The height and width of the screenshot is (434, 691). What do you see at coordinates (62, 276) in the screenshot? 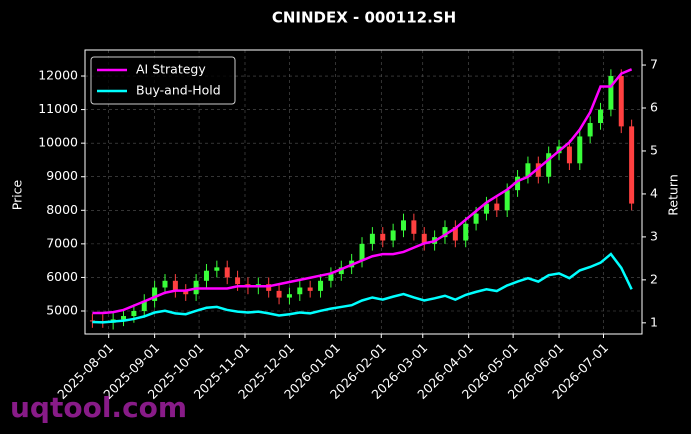
I see `y-tick-label: 6000` at bounding box center [62, 276].